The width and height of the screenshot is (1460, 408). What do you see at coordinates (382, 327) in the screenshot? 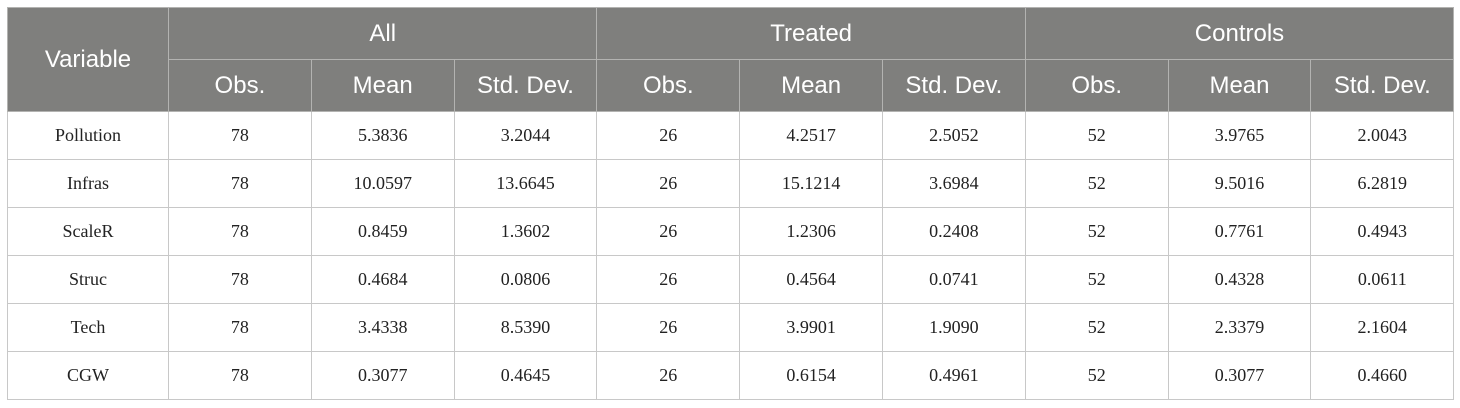
I see `cell-all-mean: 3.4338` at bounding box center [382, 327].